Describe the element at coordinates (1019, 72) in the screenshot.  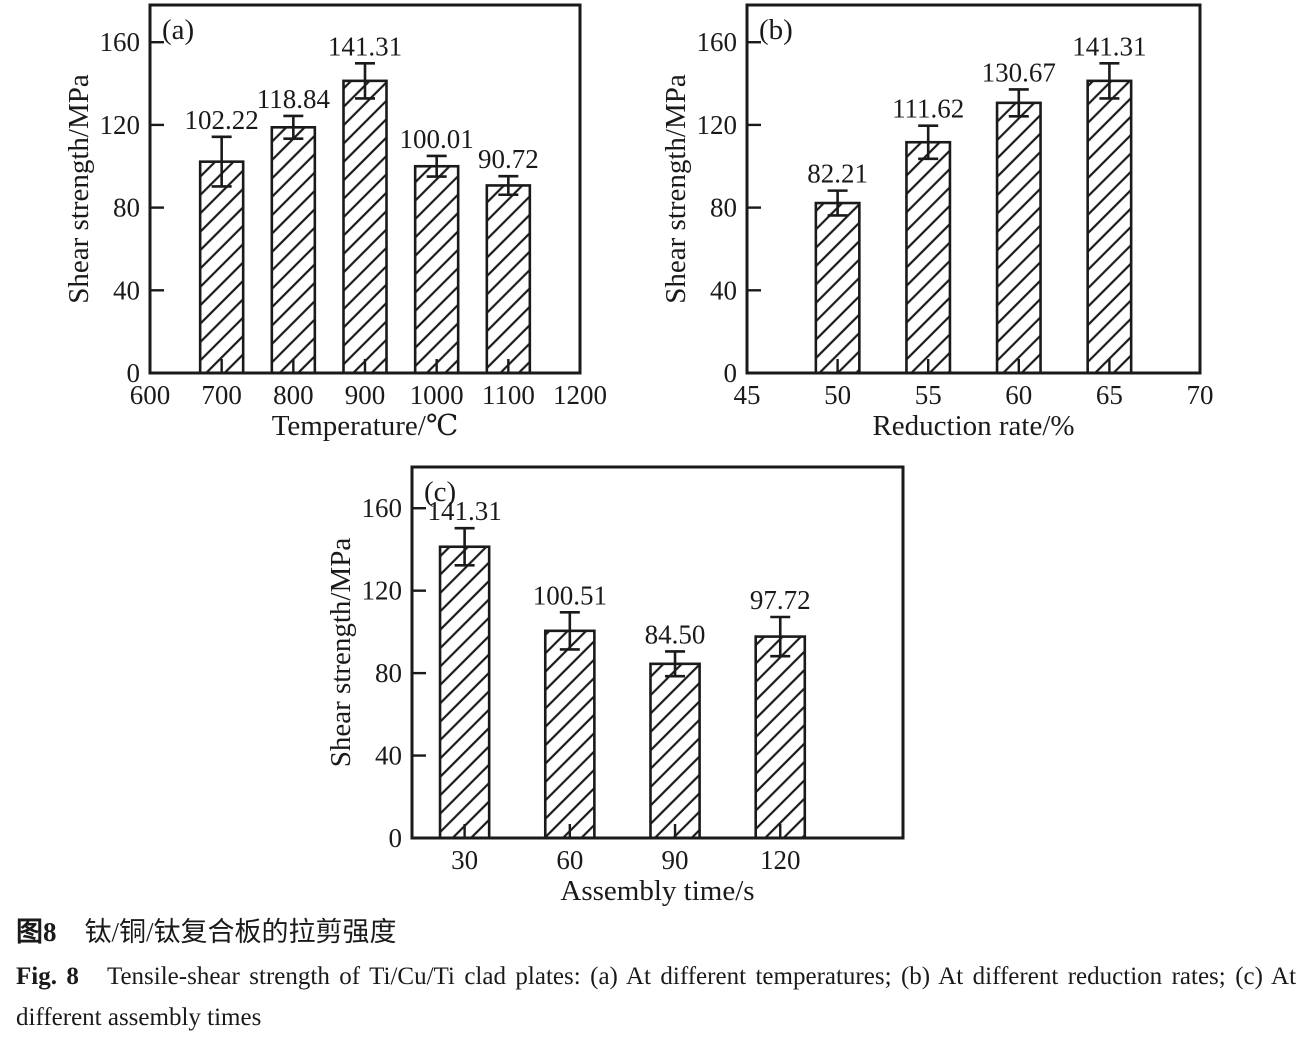
I see `bar-value-label: 130.67` at that location.